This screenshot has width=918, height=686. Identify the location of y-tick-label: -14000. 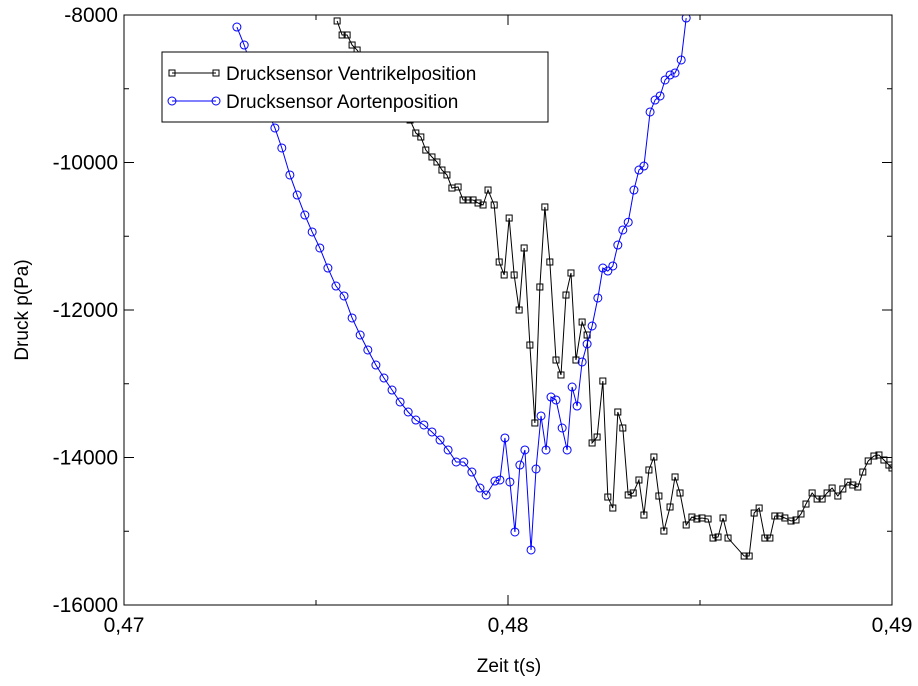
(85, 458).